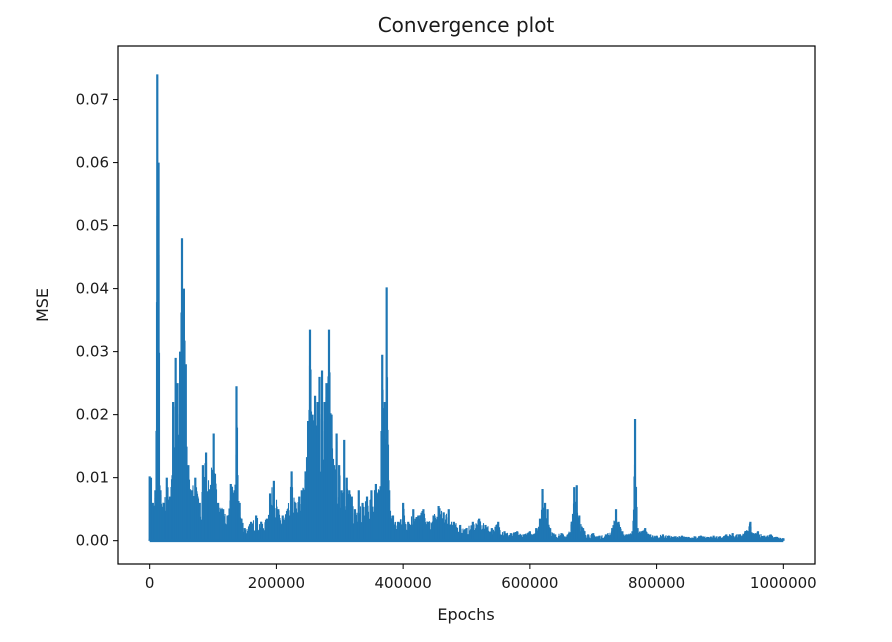  Describe the element at coordinates (276, 583) in the screenshot. I see `x-tick-label: 200000` at that location.